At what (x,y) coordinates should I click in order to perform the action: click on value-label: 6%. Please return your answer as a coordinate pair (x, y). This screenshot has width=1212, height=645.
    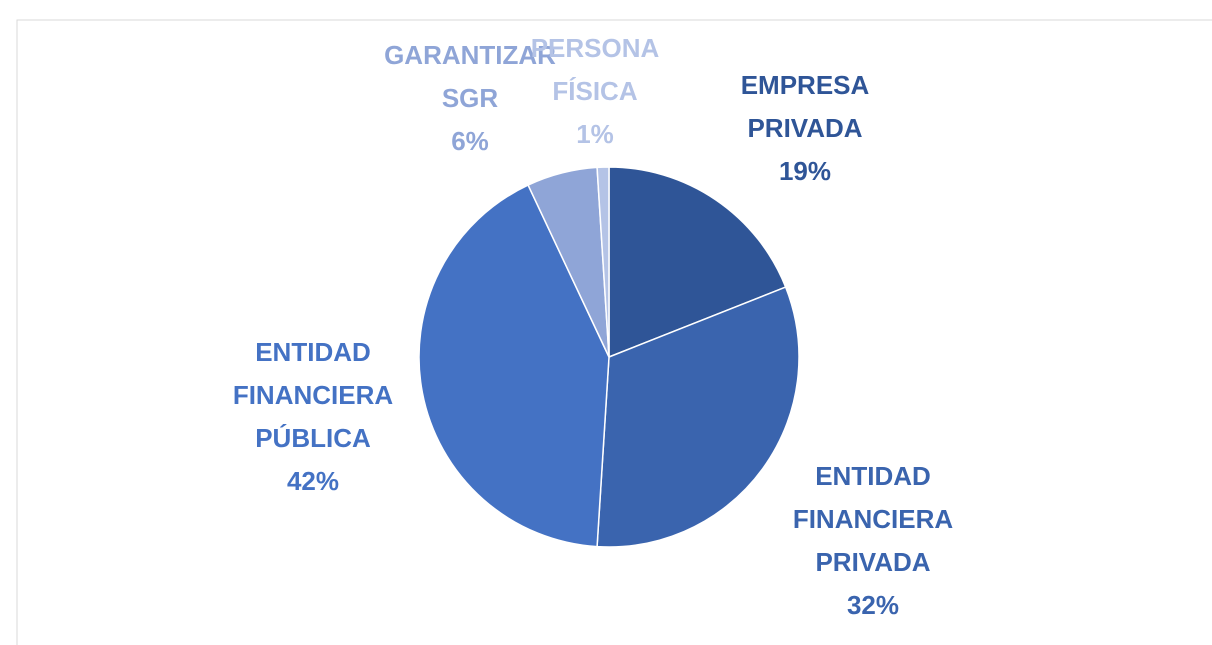
    Looking at the image, I should click on (470, 141).